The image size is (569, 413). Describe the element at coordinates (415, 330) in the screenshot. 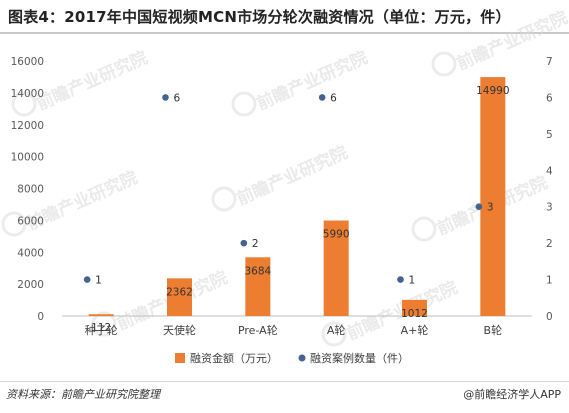

I see `x-category-label: A+轮` at that location.